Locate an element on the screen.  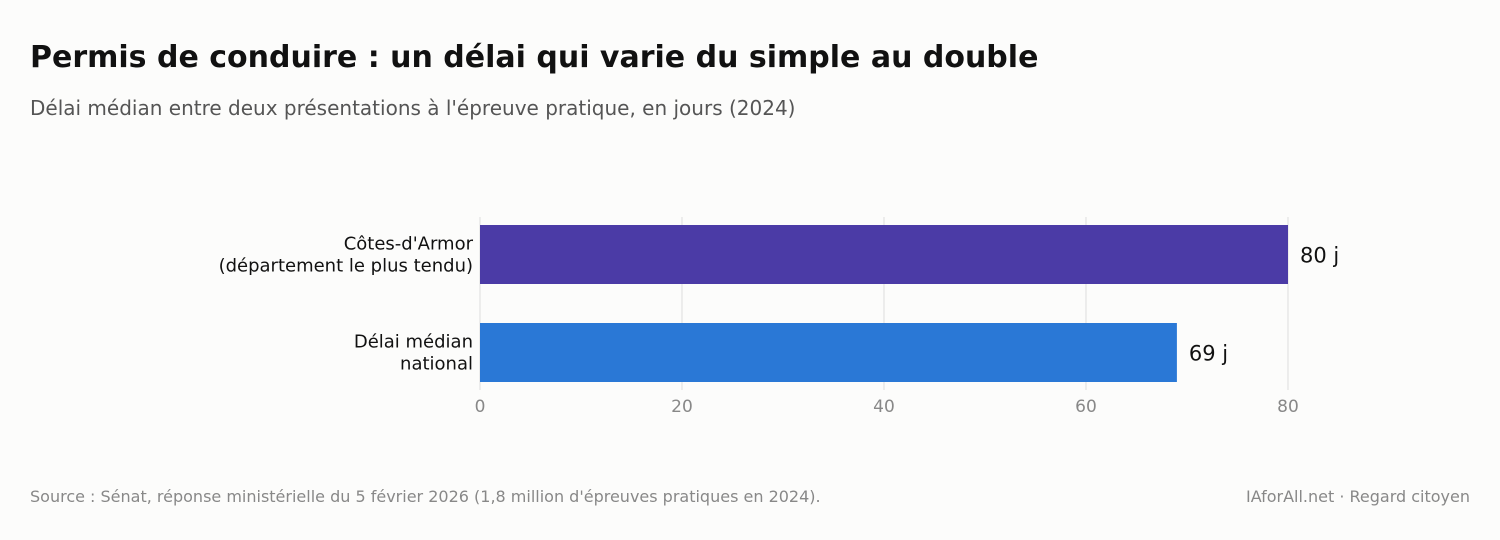
bar-value-label: 69 j is located at coordinates (1208, 354).